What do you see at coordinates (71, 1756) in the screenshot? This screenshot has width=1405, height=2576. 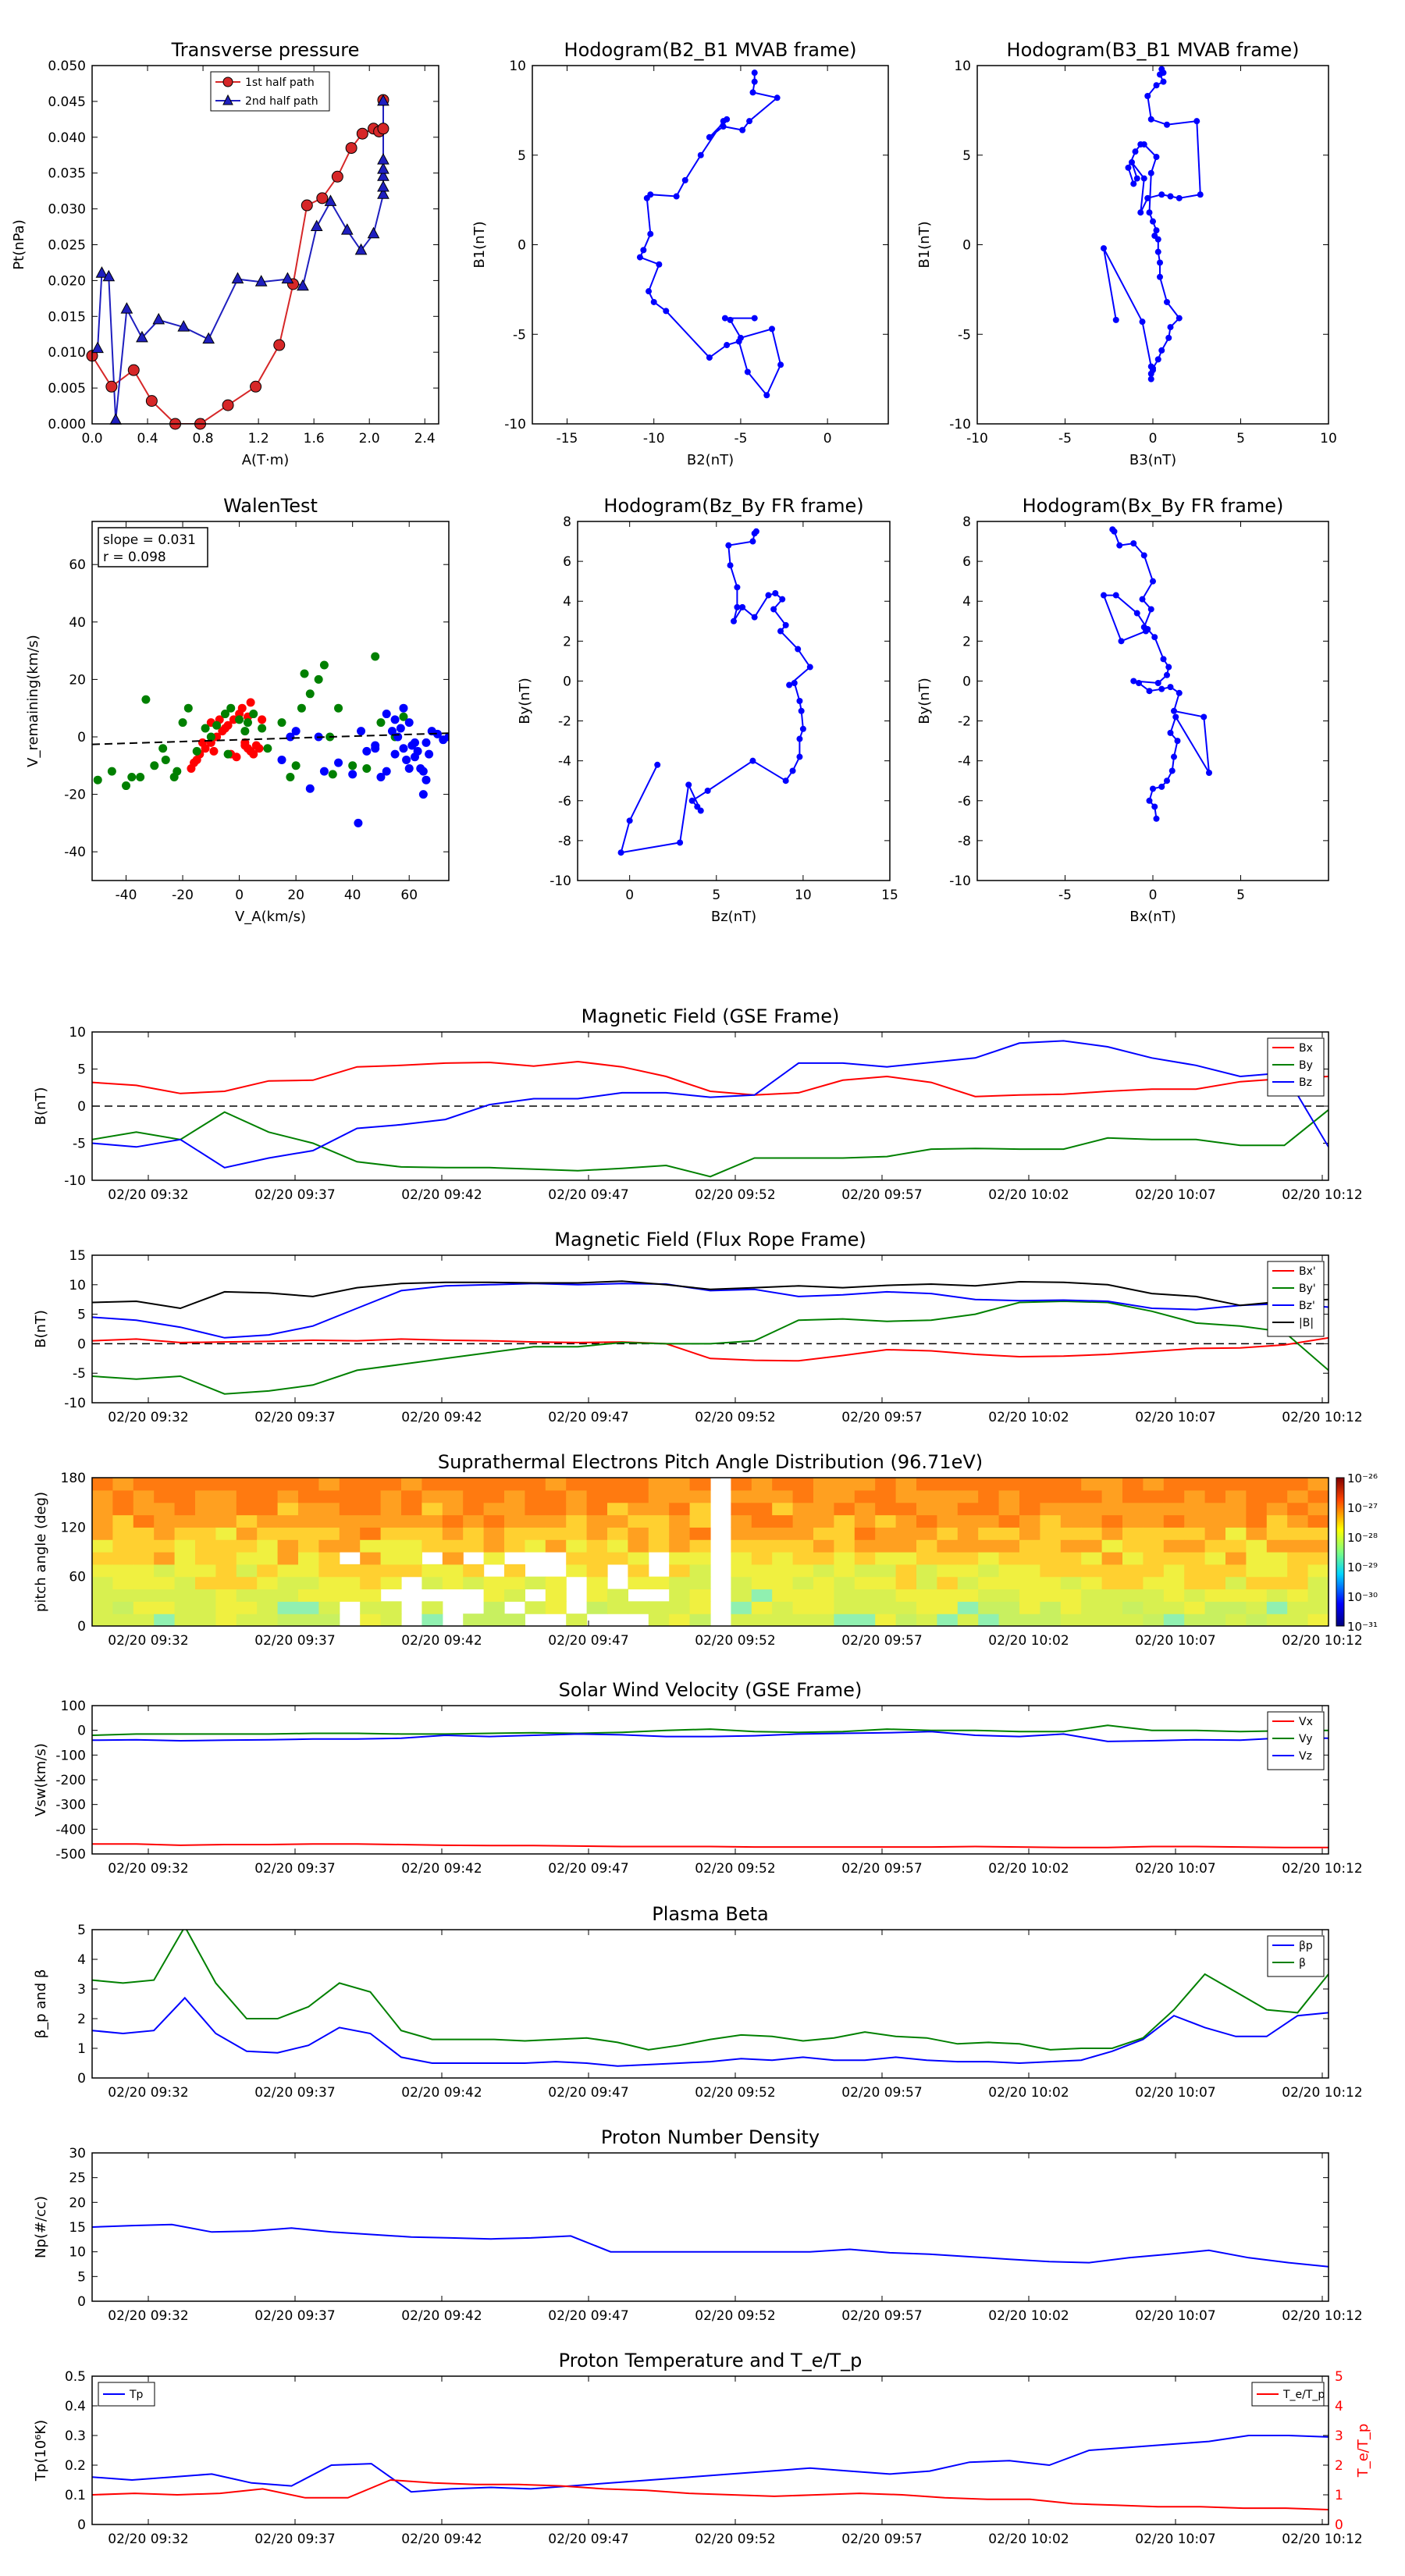 I see `y-tick-label: -100` at bounding box center [71, 1756].